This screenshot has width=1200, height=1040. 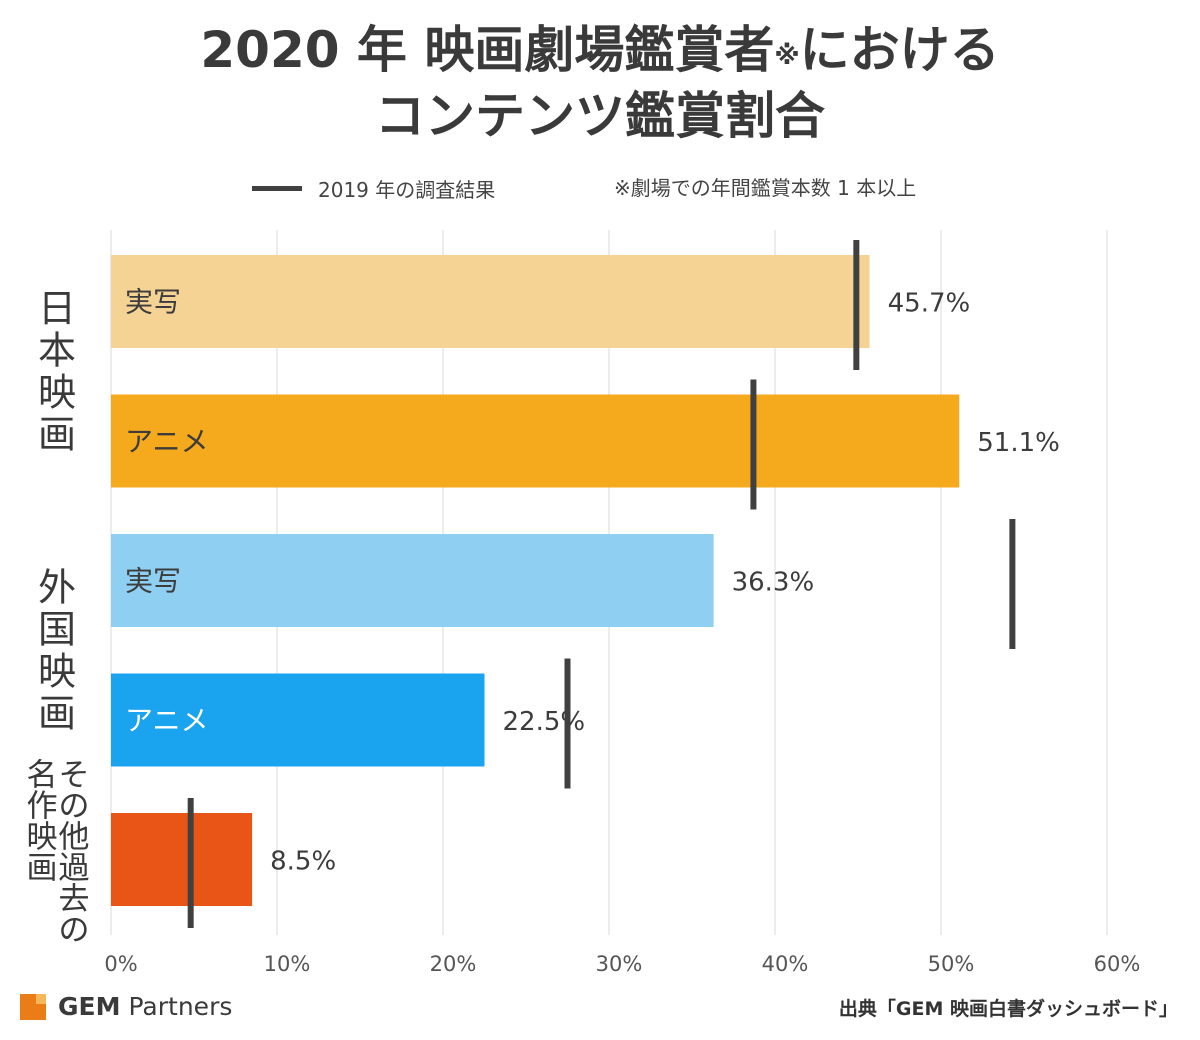 What do you see at coordinates (74, 837) in the screenshot?
I see `group-label-char: 他` at bounding box center [74, 837].